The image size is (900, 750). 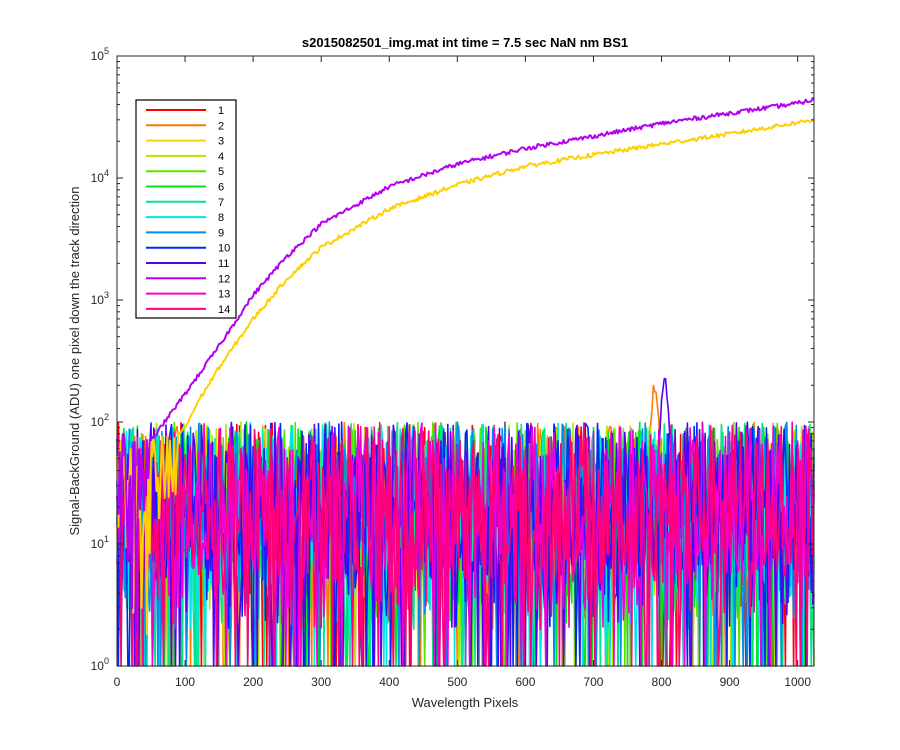 I want to click on x-tick-label: 400, so click(x=389, y=682).